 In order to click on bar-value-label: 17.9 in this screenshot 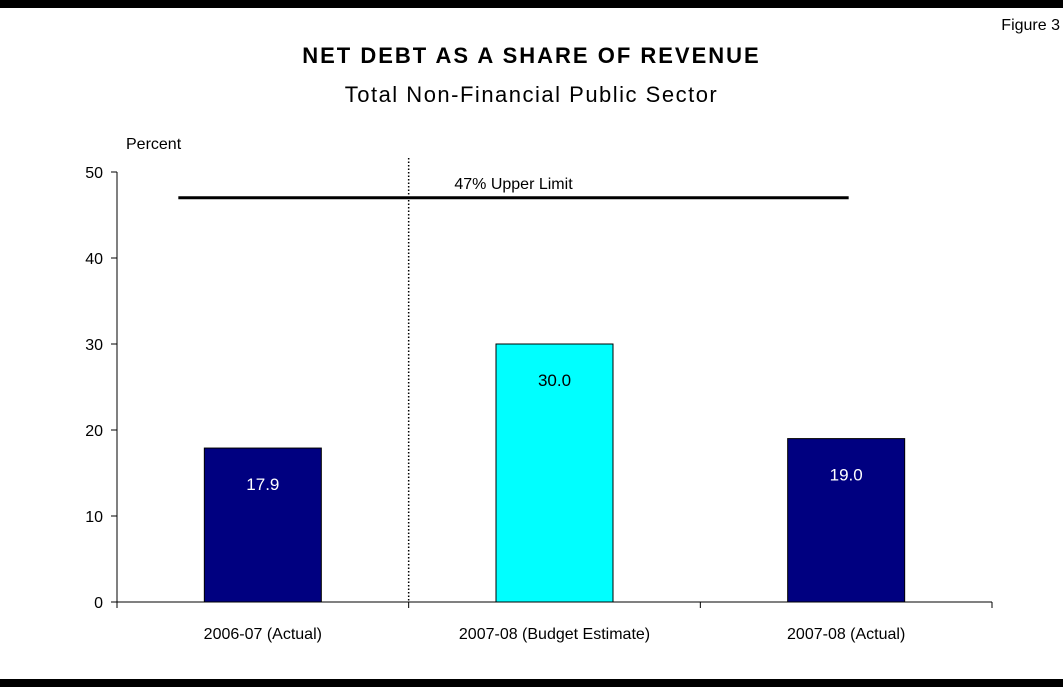, I will do `click(262, 484)`.